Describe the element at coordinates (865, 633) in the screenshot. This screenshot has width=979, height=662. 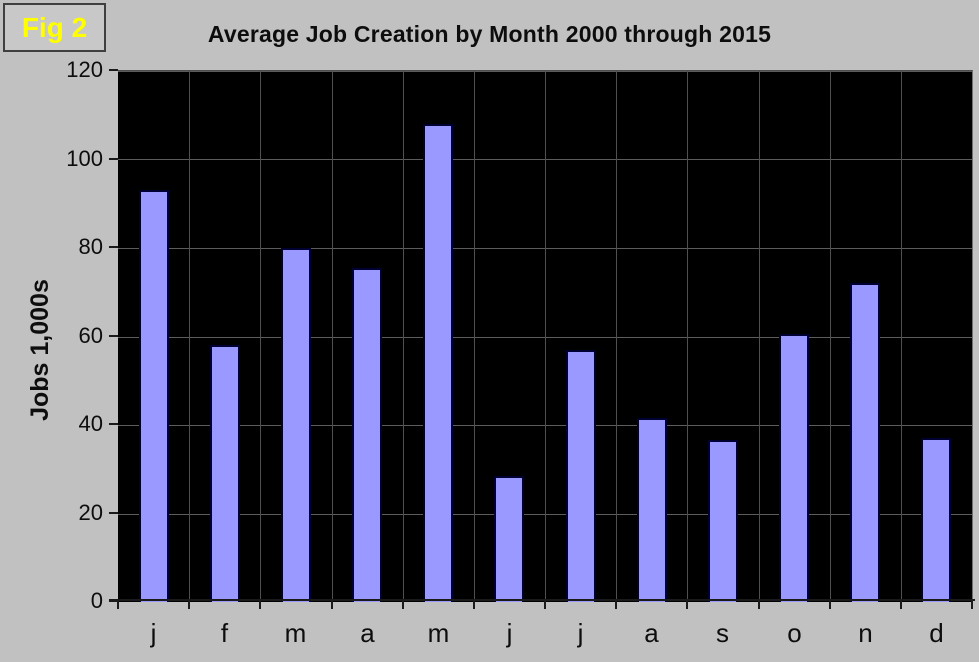
I see `x-tick-label-11: n` at that location.